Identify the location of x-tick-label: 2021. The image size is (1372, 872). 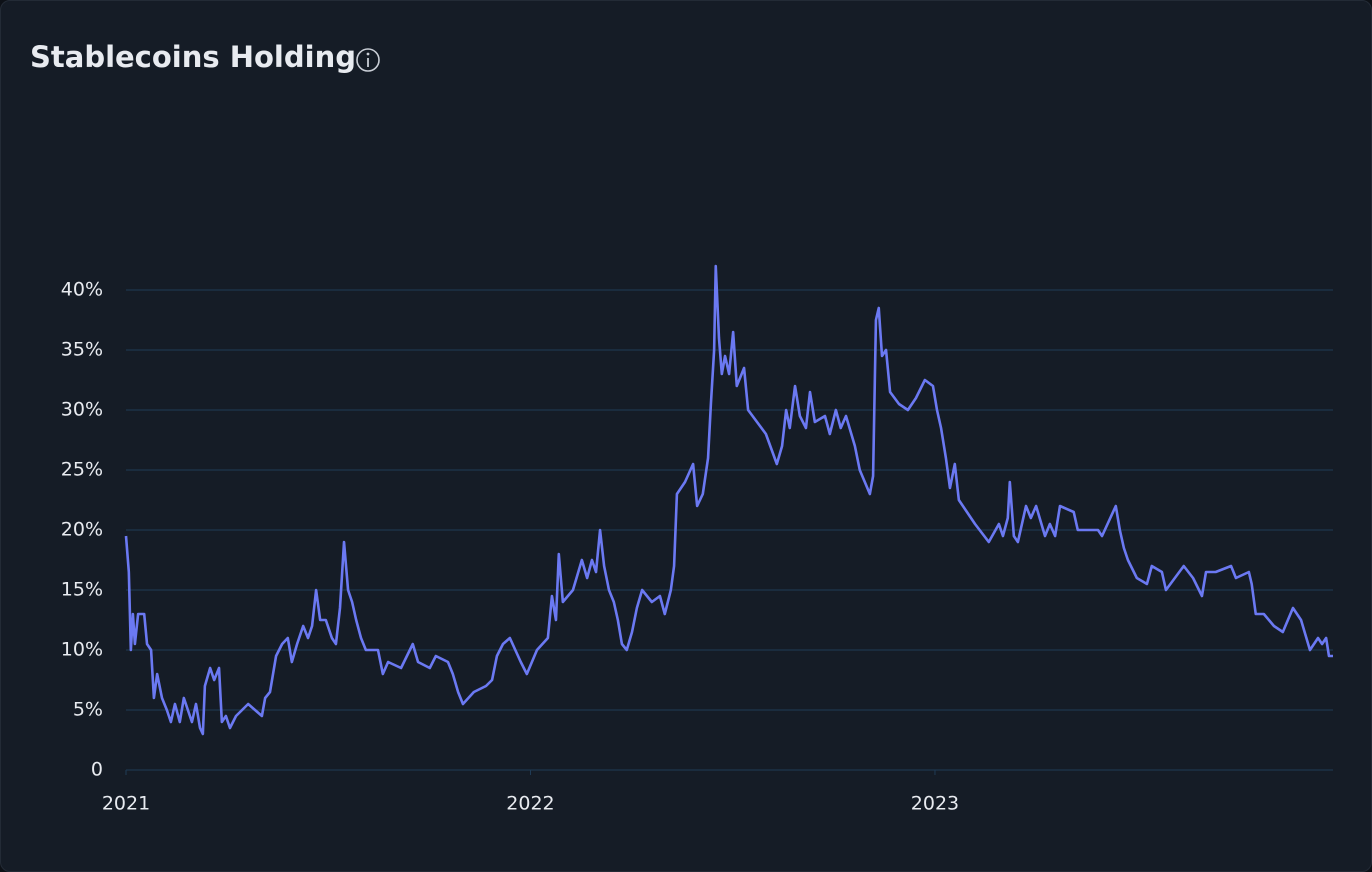
(126, 804).